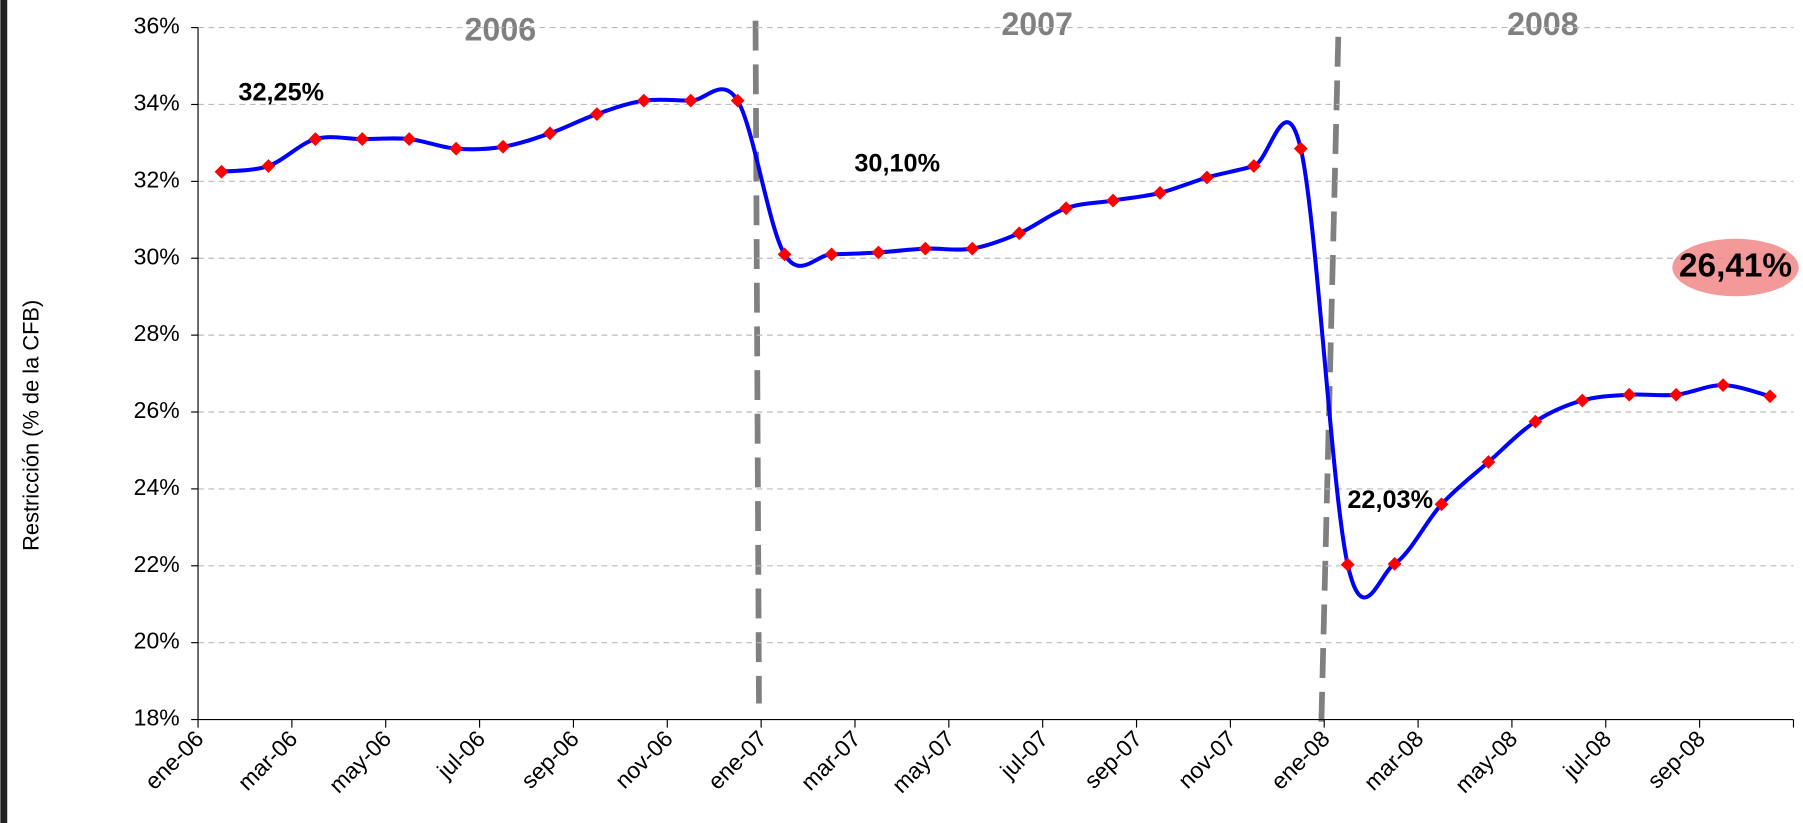 This screenshot has height=823, width=1803. I want to click on x-tick-label: jul-06, so click(460, 754).